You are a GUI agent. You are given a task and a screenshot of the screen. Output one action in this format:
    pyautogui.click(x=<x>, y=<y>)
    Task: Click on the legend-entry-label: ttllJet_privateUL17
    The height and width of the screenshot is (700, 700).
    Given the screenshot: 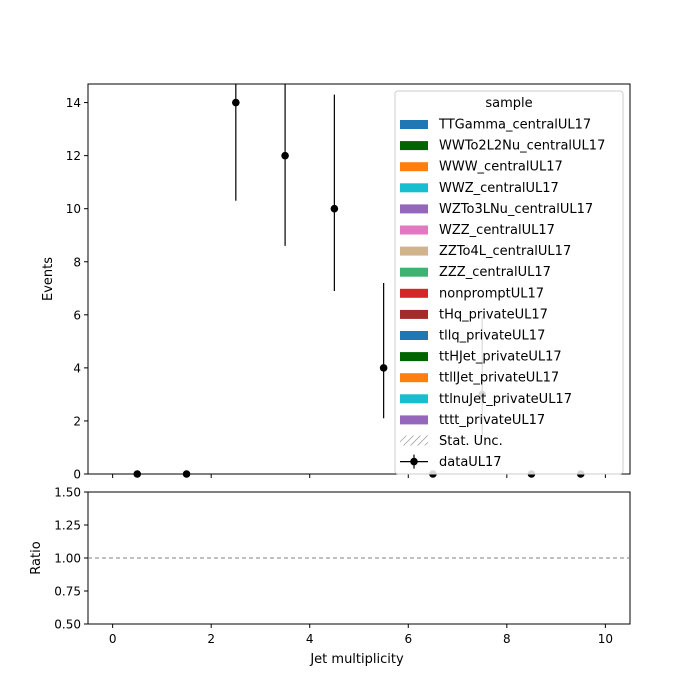 What is the action you would take?
    pyautogui.click(x=499, y=378)
    